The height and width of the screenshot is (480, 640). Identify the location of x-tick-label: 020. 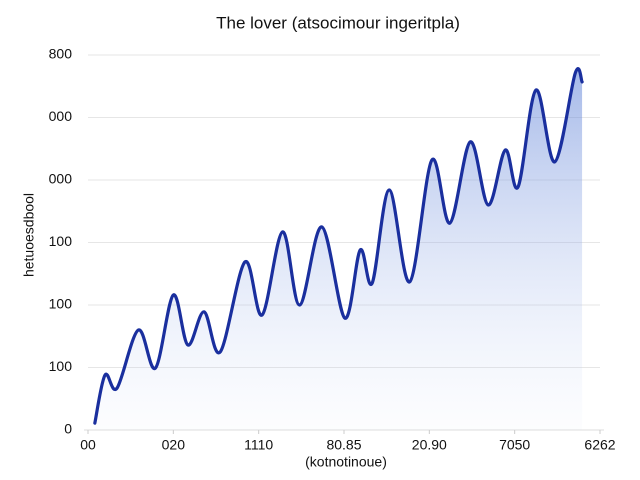
(174, 445).